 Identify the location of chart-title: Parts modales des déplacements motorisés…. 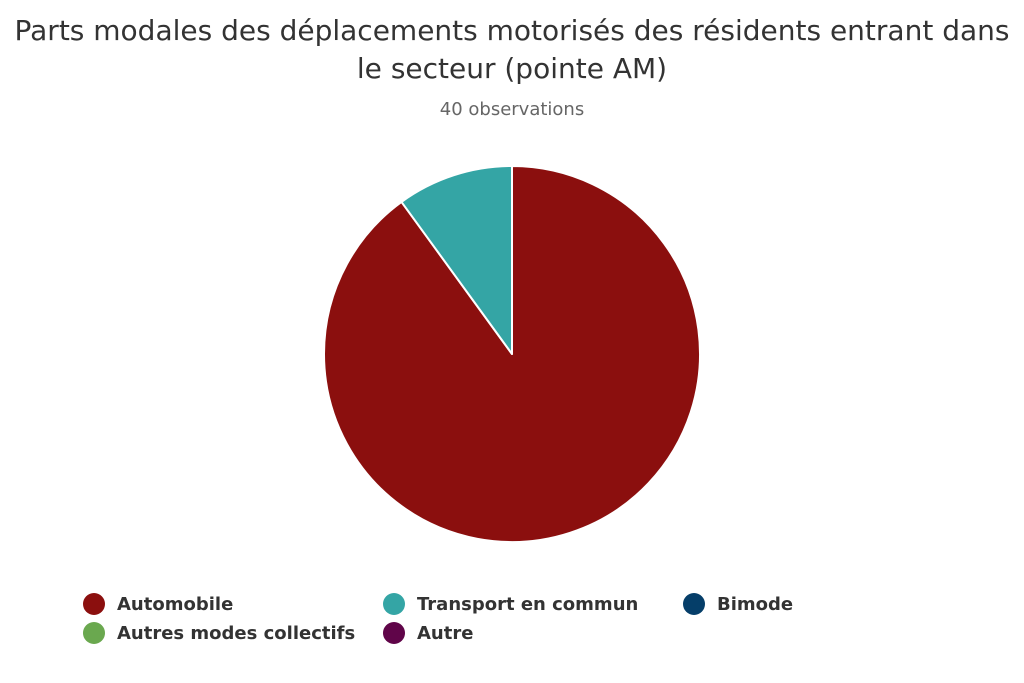
(512, 50).